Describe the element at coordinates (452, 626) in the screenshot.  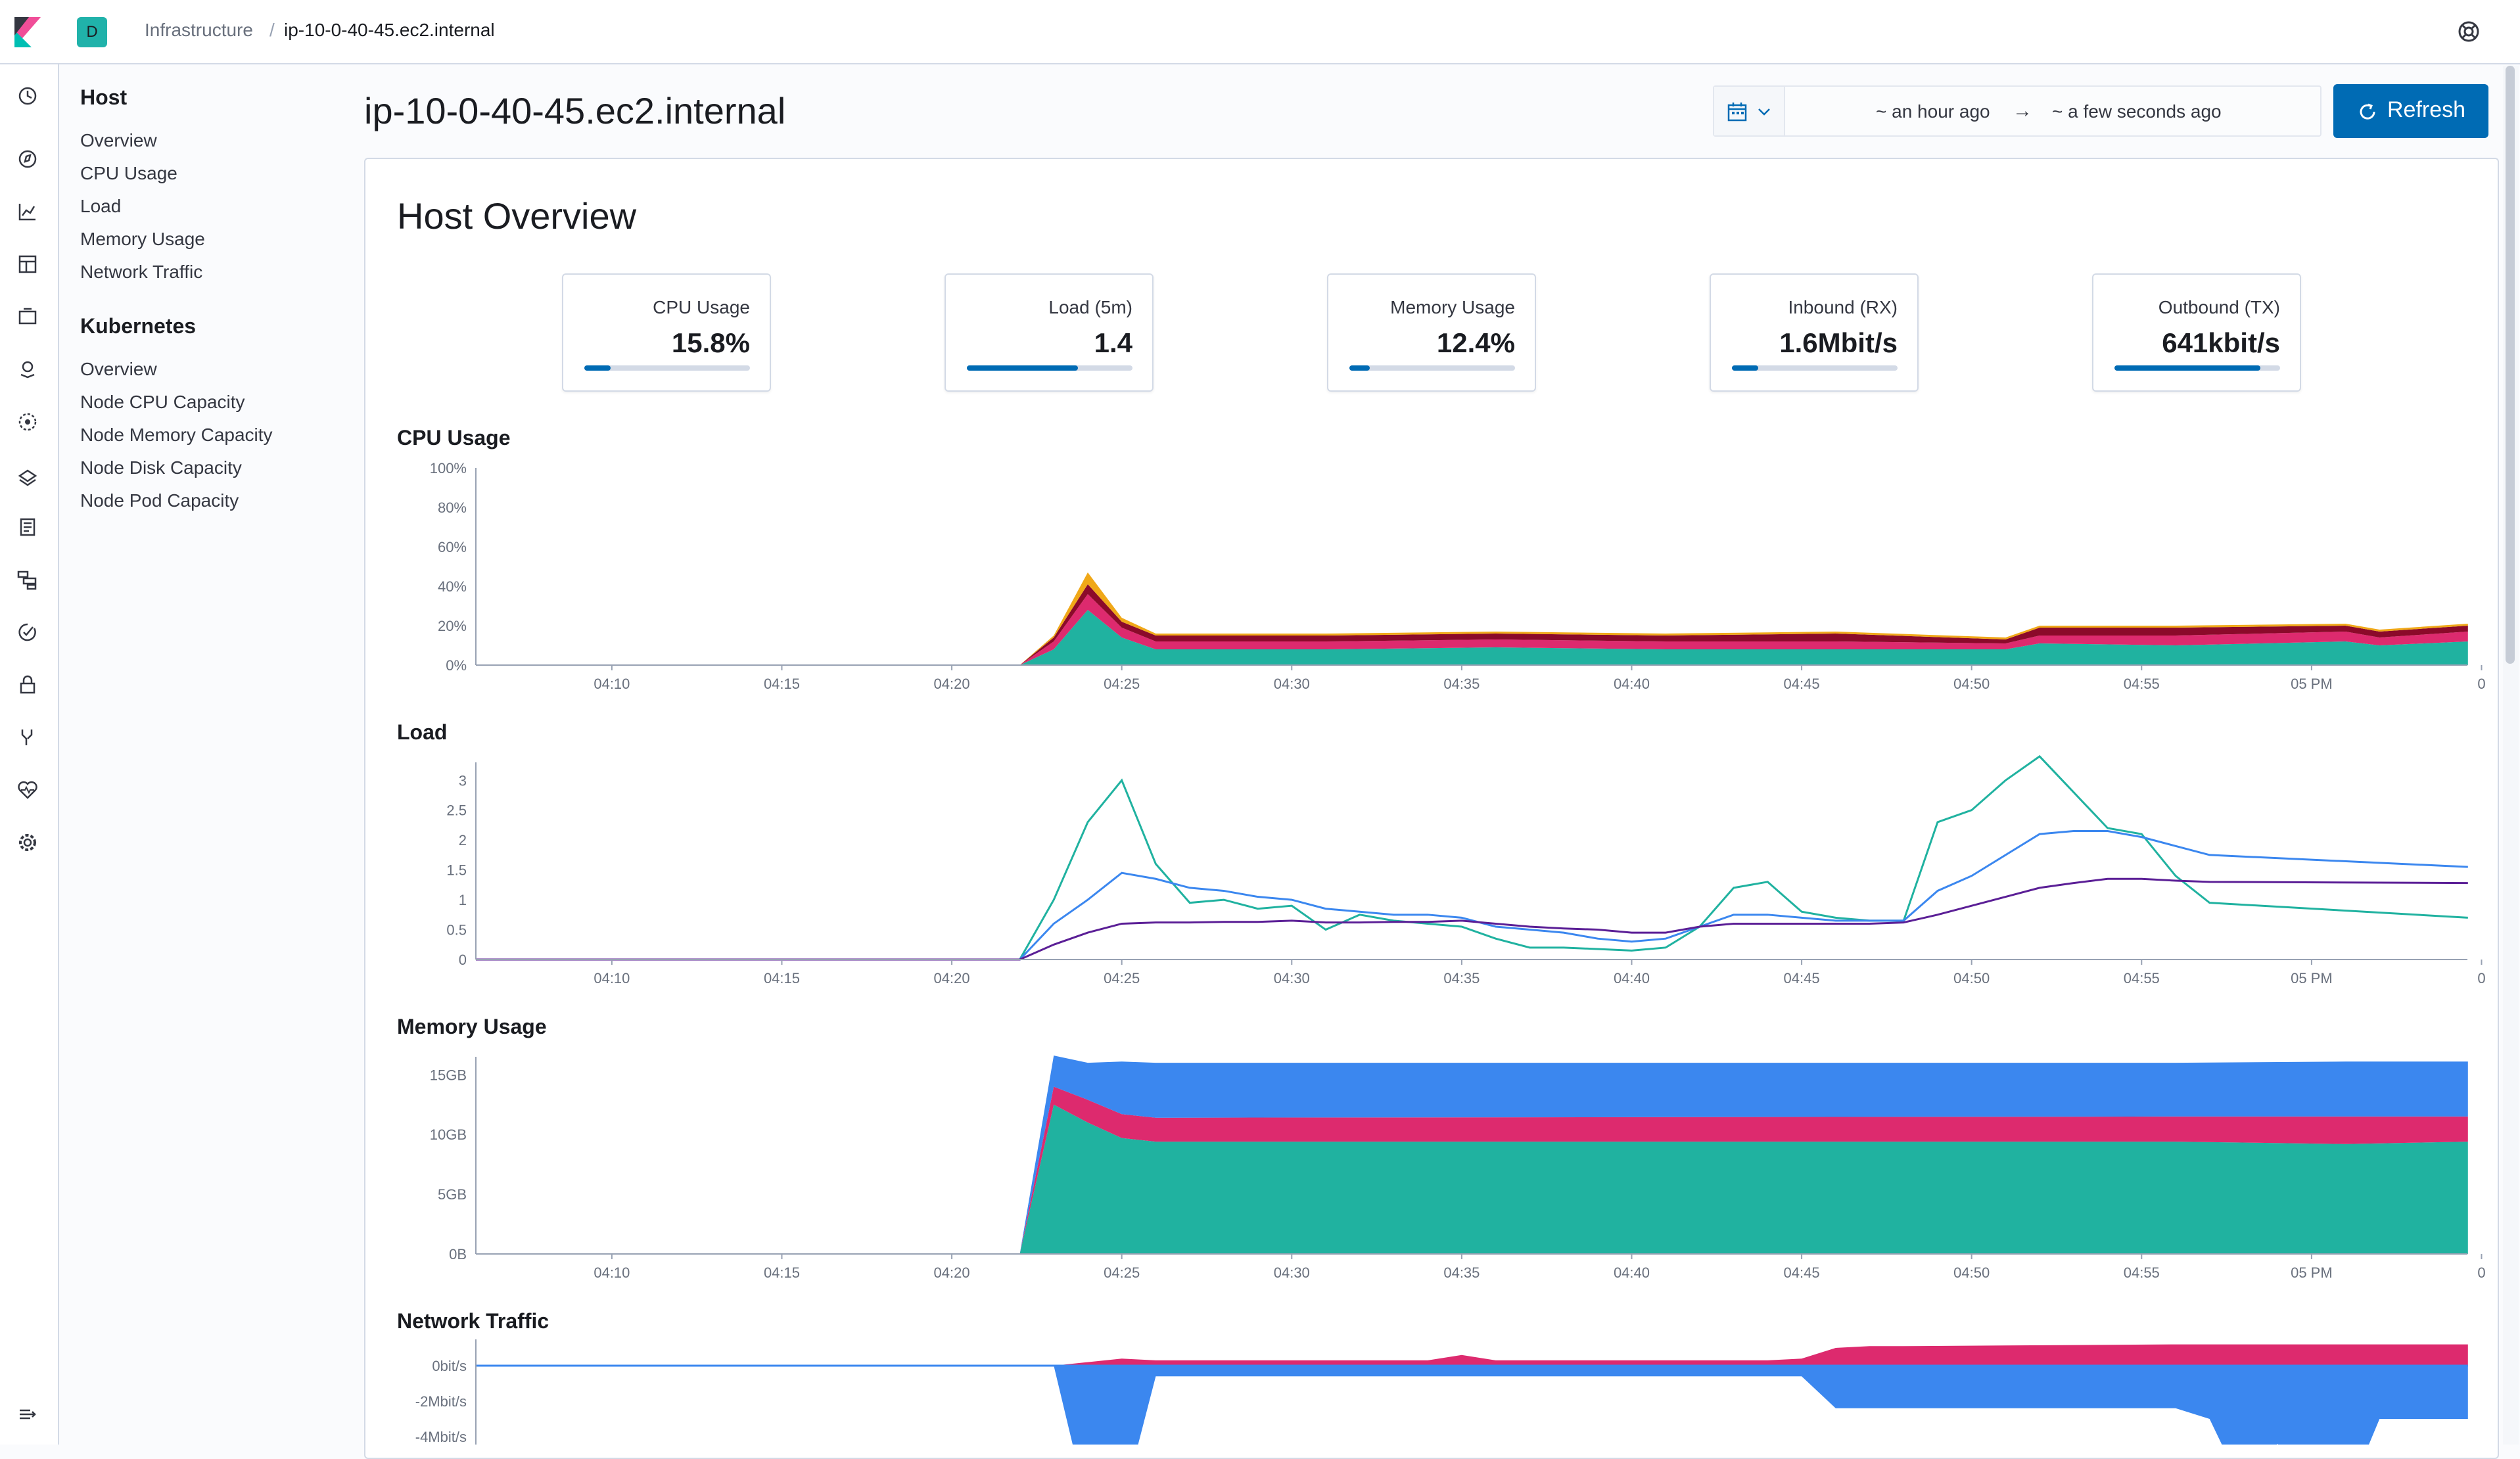
I see `y-tick-label: 20%` at that location.